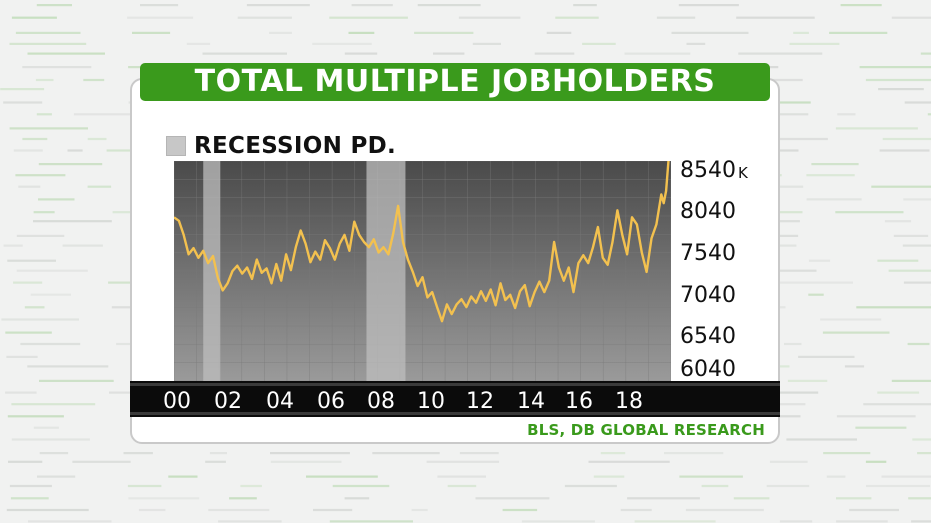 This screenshot has width=931, height=523. What do you see at coordinates (708, 336) in the screenshot?
I see `y-tick-label: 6540` at bounding box center [708, 336].